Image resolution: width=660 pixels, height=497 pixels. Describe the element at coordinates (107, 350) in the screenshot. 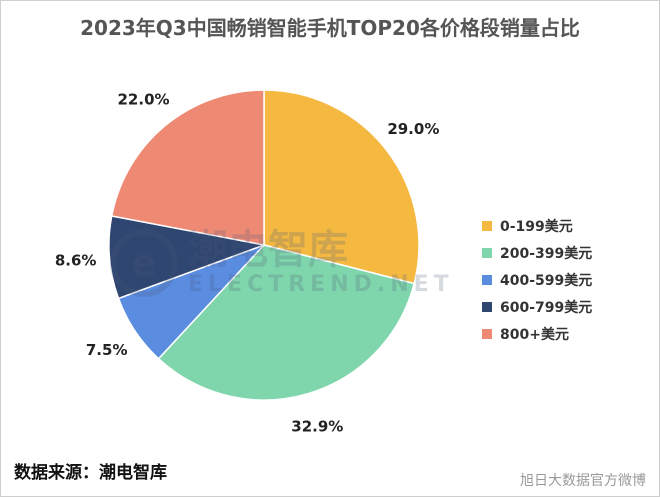

I see `slice-value-label-3: 7.5%` at that location.